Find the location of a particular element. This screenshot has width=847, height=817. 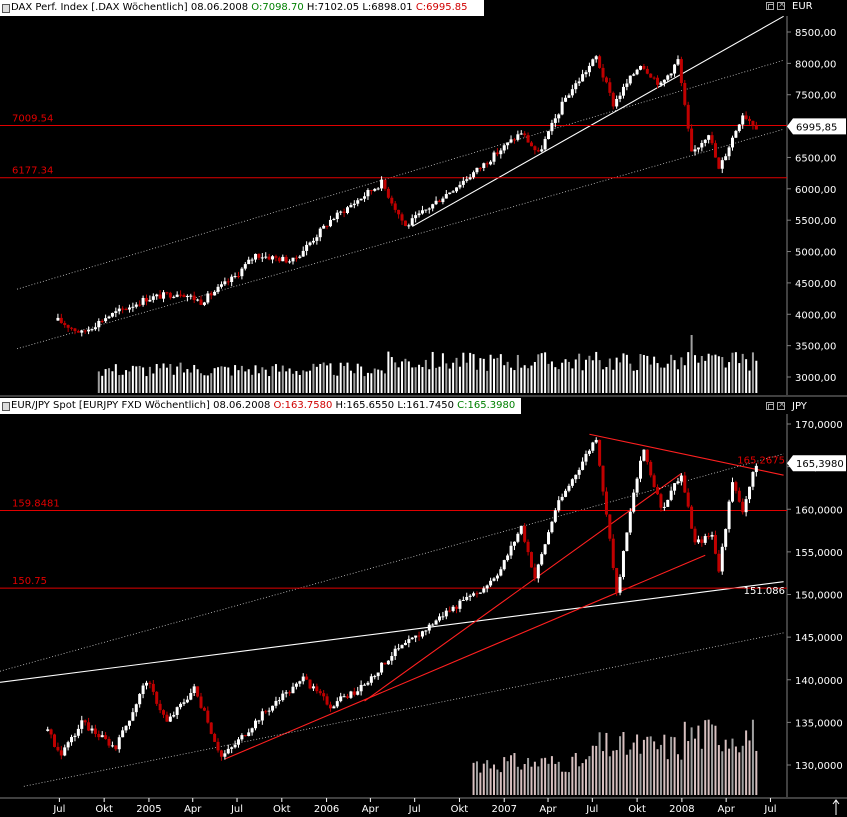

eurjpy-close-button is located at coordinates (781, 405).